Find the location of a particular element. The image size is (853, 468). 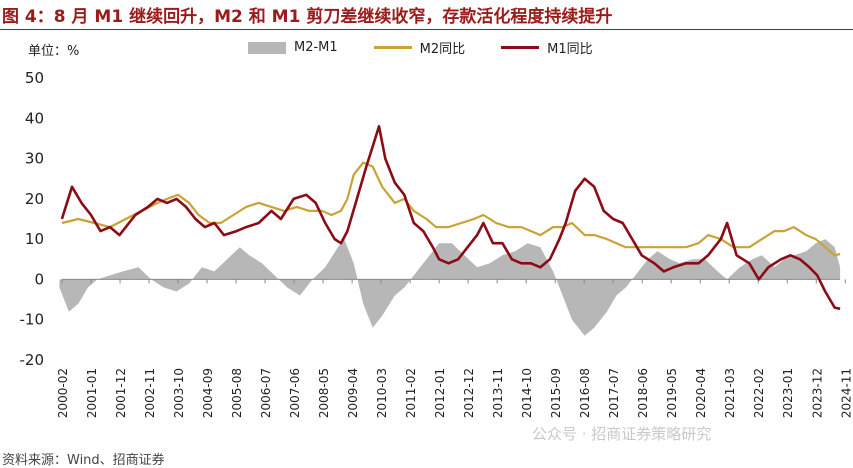

x-tick-label: 2010-03 is located at coordinates (382, 393).